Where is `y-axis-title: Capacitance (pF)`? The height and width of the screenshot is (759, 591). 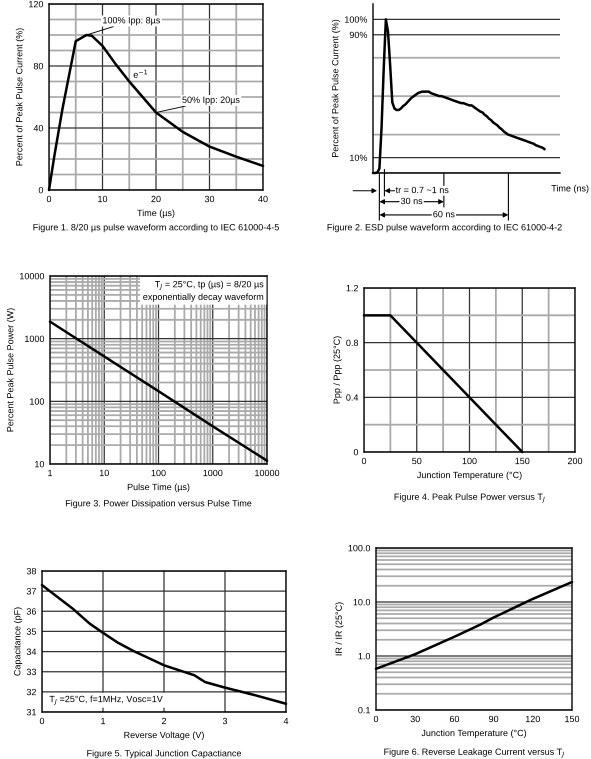
y-axis-title: Capacitance (pF) is located at coordinates (18, 641).